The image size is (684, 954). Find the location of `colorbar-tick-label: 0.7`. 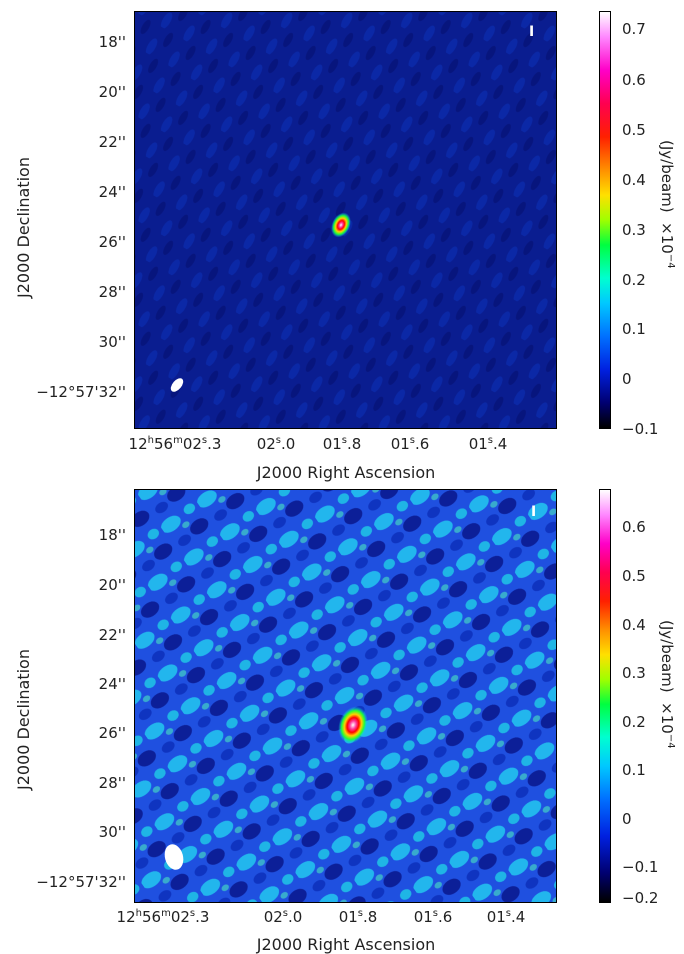

colorbar-tick-label: 0.7 is located at coordinates (634, 29).